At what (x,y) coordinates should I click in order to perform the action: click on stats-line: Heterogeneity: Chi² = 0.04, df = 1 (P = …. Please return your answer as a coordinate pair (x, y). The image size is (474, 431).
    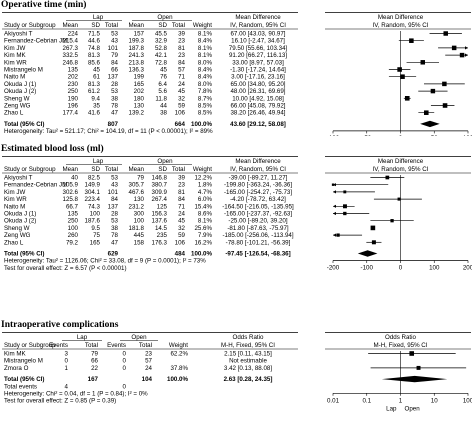
    Looking at the image, I should click on (76, 394).